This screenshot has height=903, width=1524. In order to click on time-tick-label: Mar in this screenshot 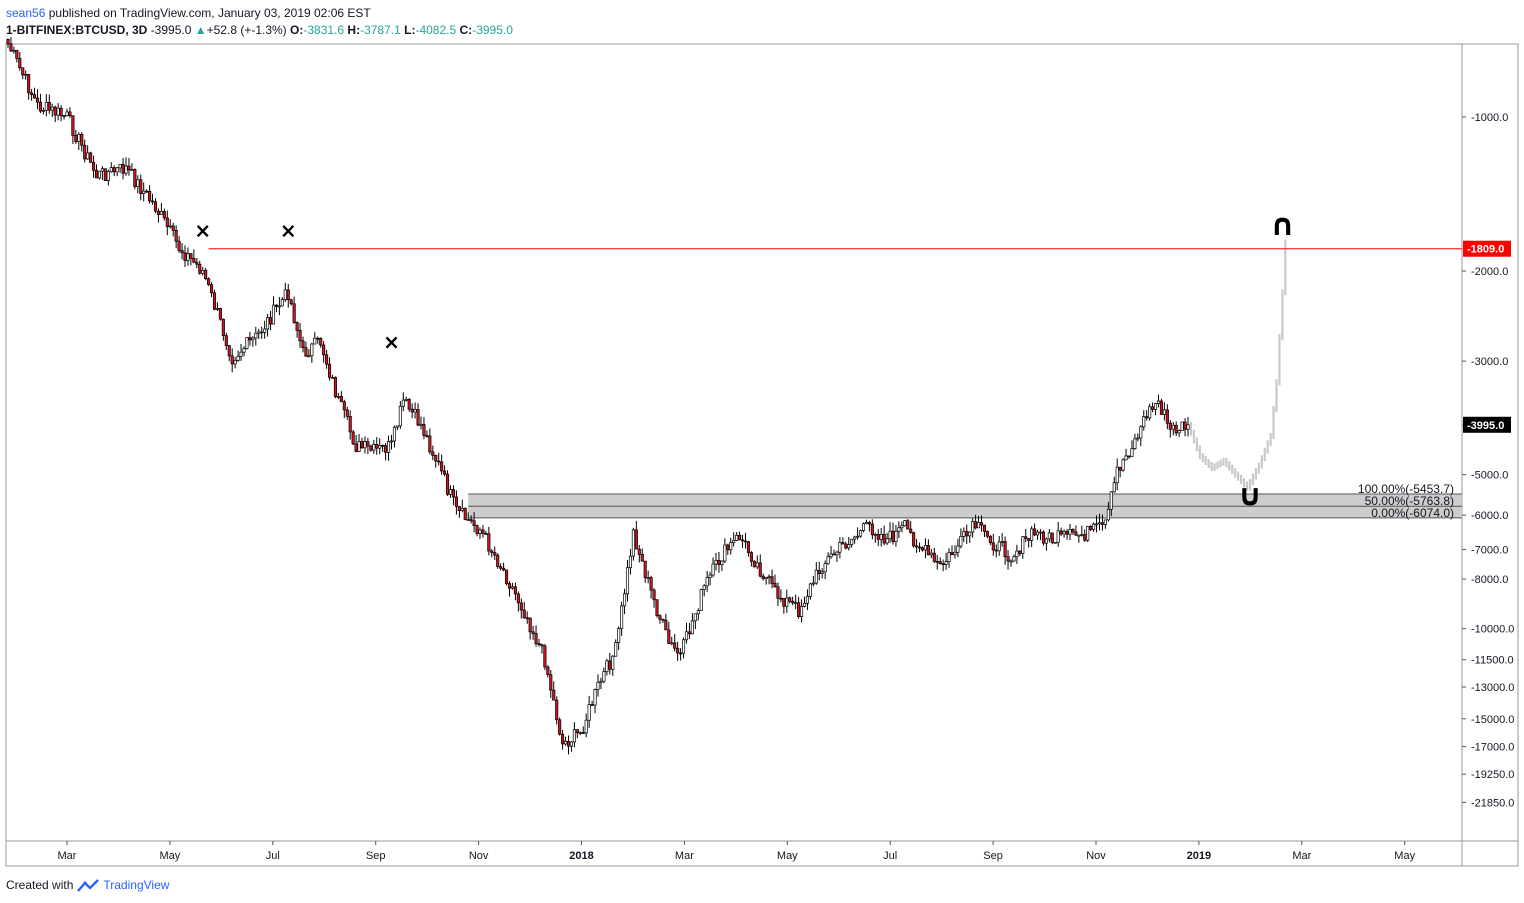, I will do `click(67, 856)`.